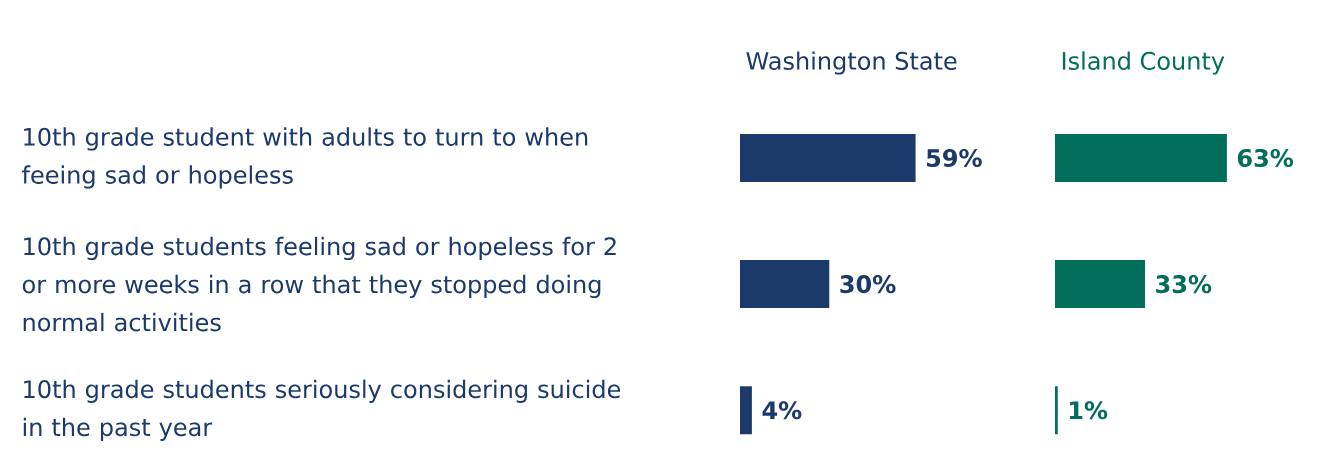 Image resolution: width=1333 pixels, height=462 pixels. Describe the element at coordinates (1265, 158) in the screenshot. I see `data-label: 63%` at that location.